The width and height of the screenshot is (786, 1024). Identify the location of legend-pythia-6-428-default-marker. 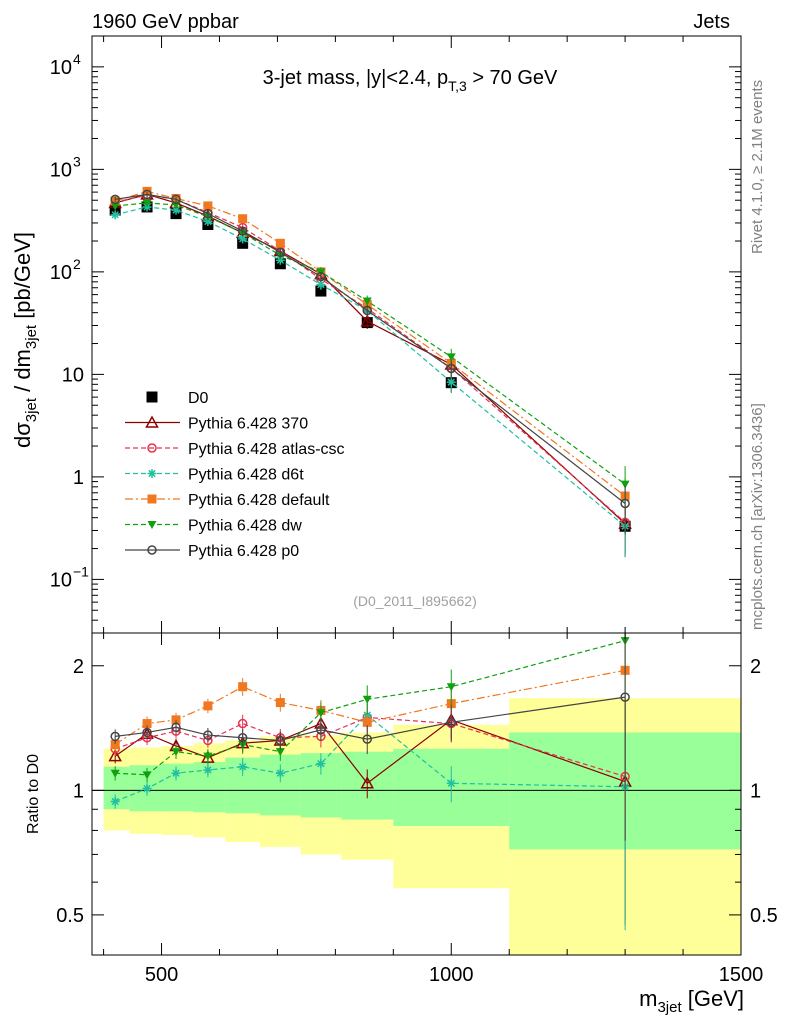
(152, 499).